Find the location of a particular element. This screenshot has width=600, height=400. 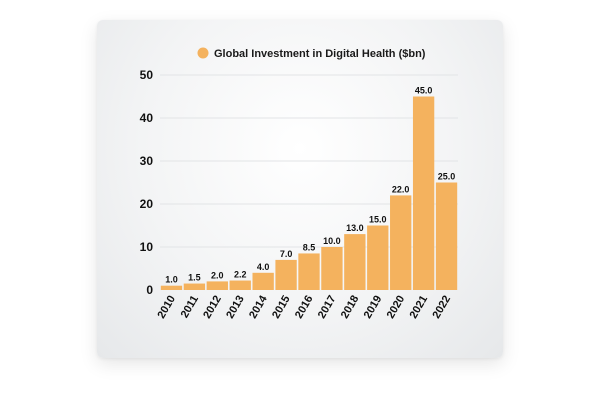

data-label-2018: 13.0 is located at coordinates (355, 228).